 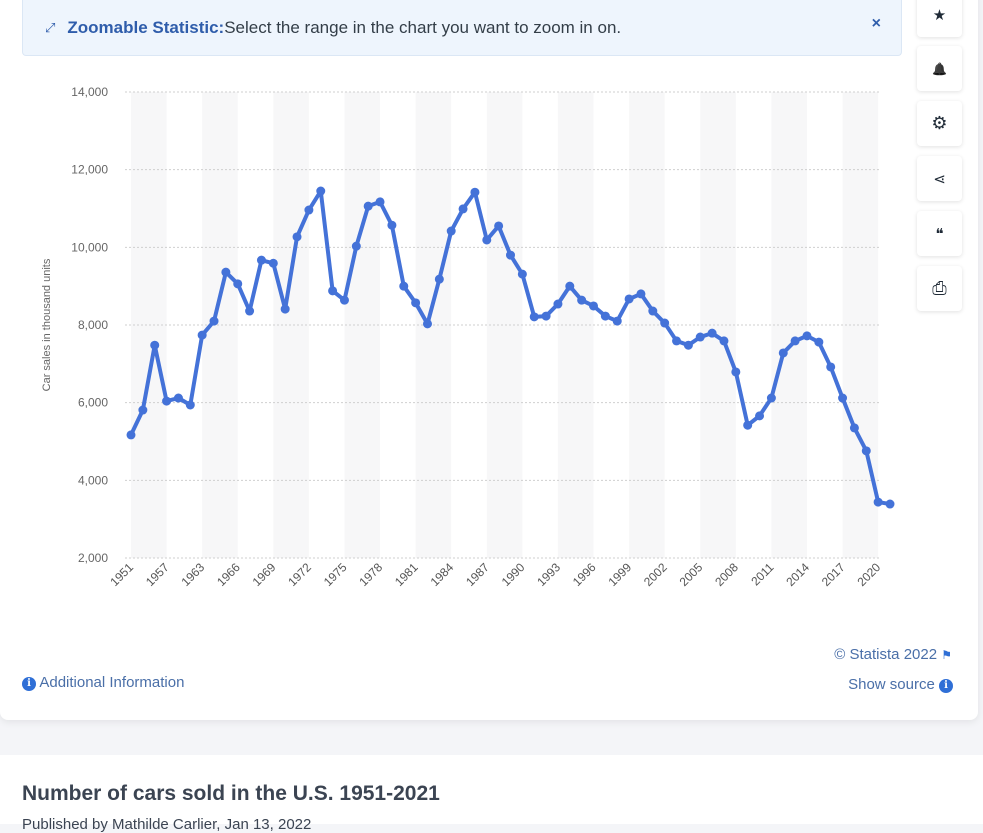 I want to click on close-icon: ×, so click(x=876, y=23).